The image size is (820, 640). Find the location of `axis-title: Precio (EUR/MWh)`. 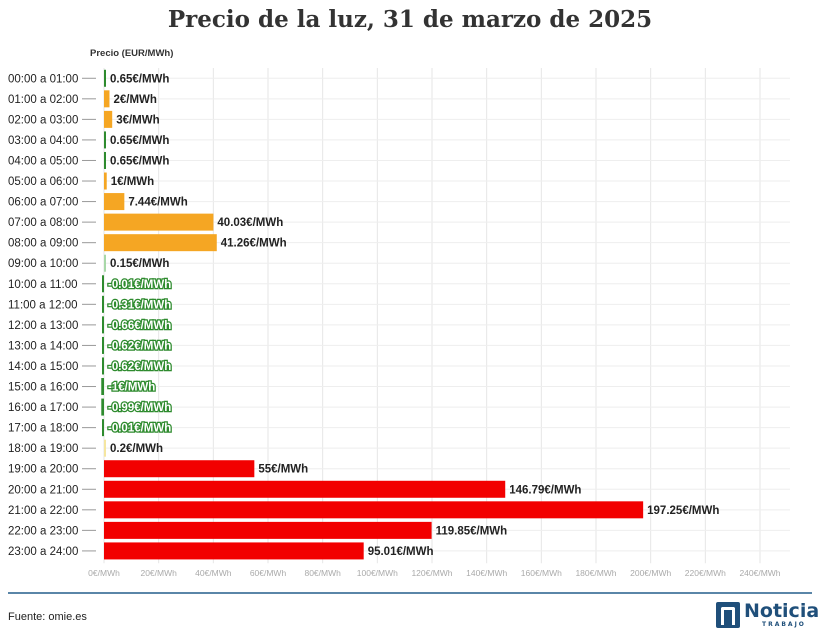

axis-title: Precio (EUR/MWh) is located at coordinates (131, 53).